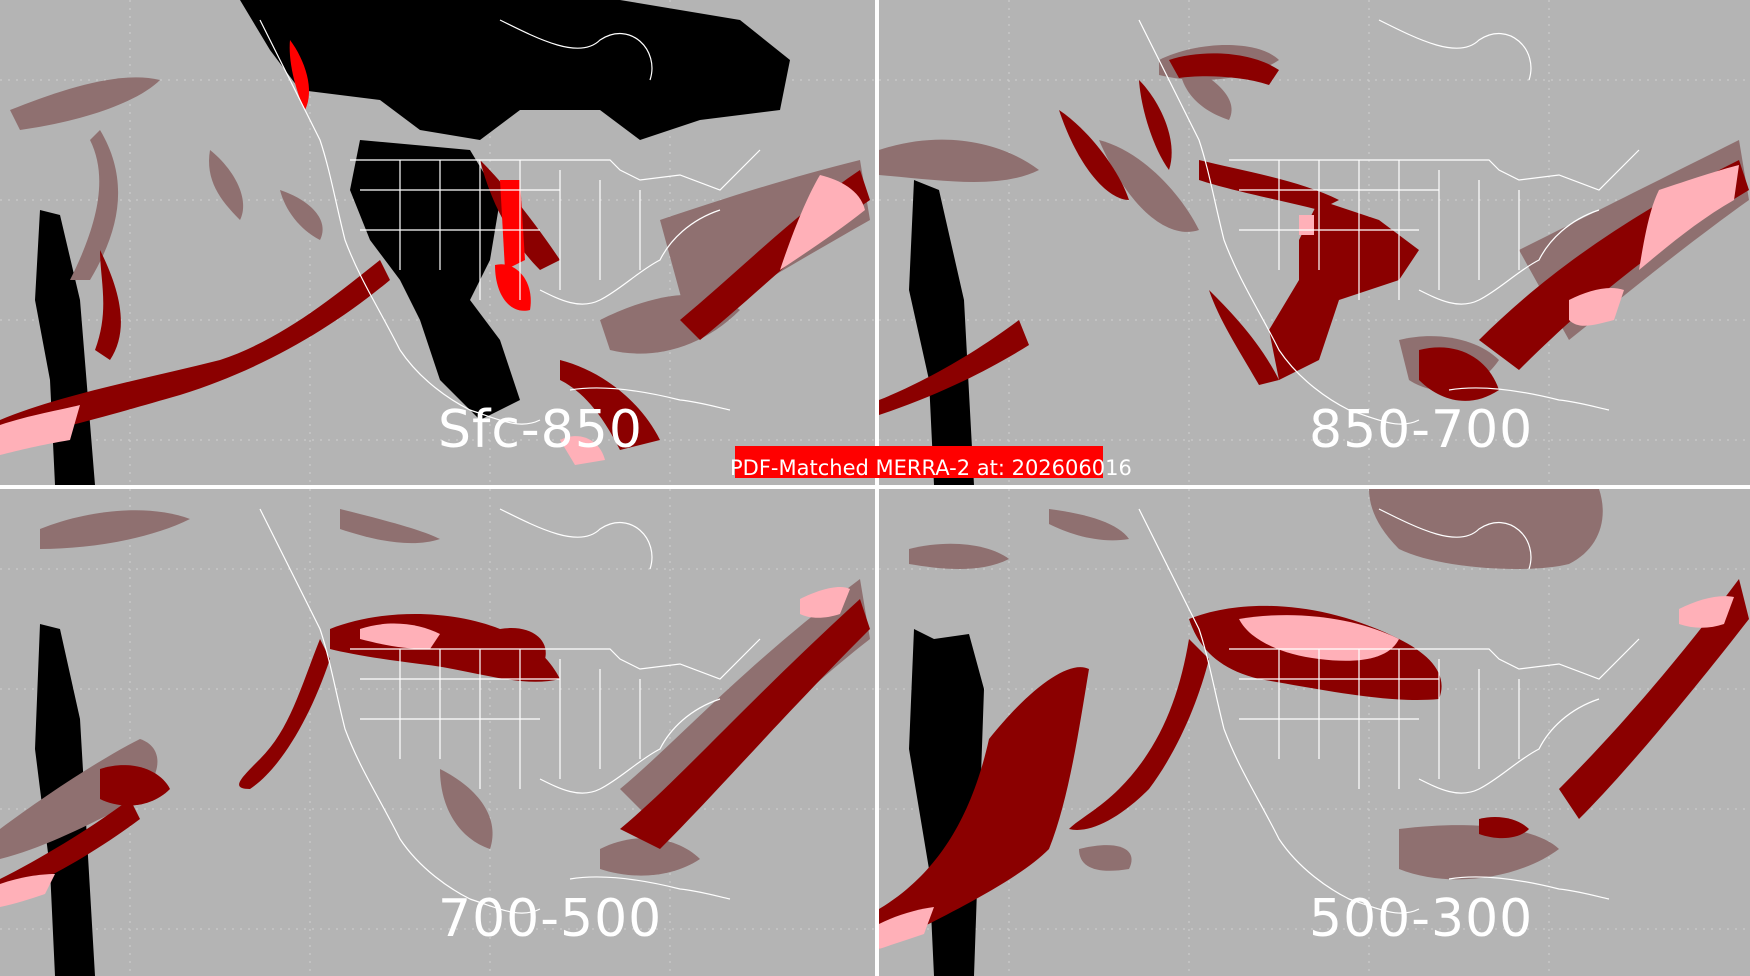  I want to click on panel-label-sfc-850: Sfc-850, so click(540, 430).